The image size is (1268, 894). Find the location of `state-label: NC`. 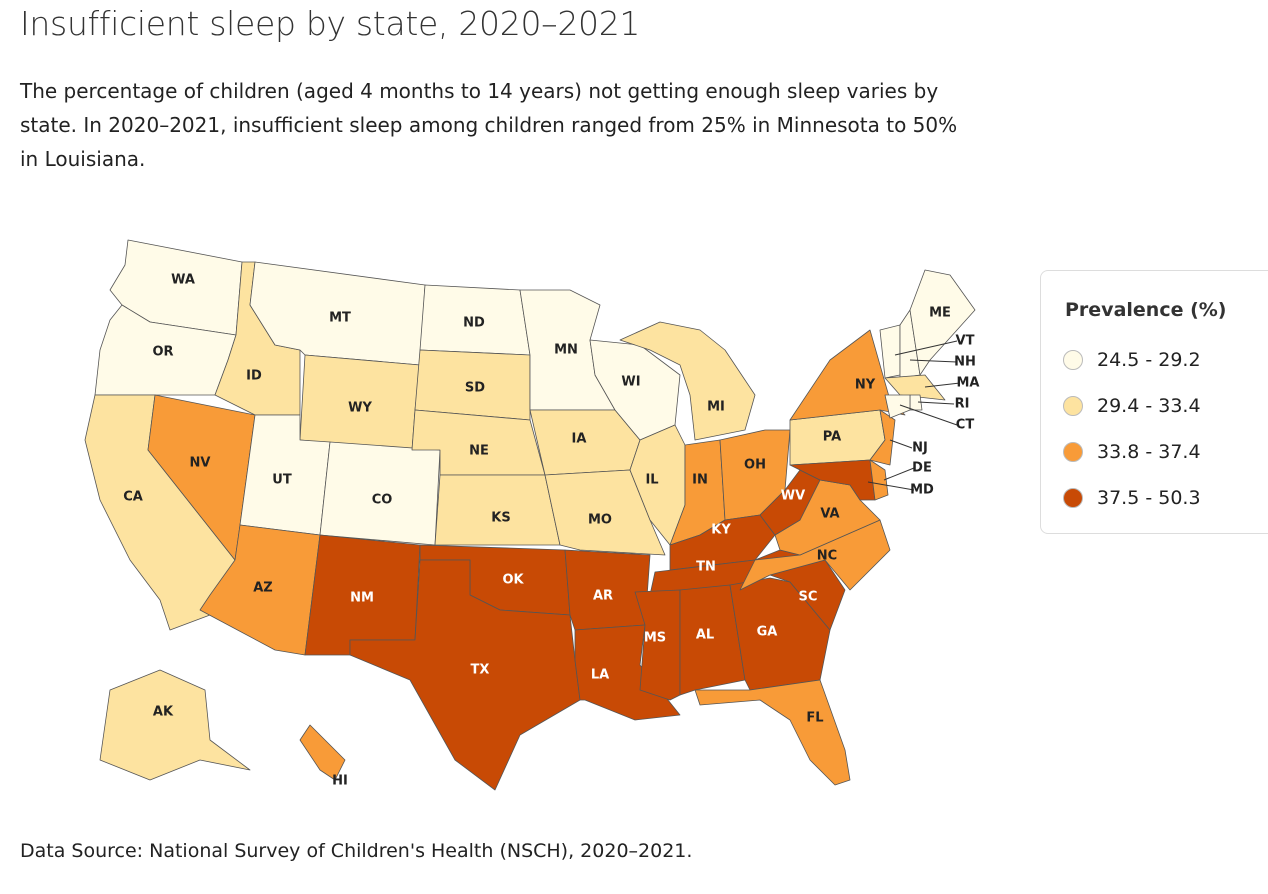

state-label: NC is located at coordinates (827, 556).